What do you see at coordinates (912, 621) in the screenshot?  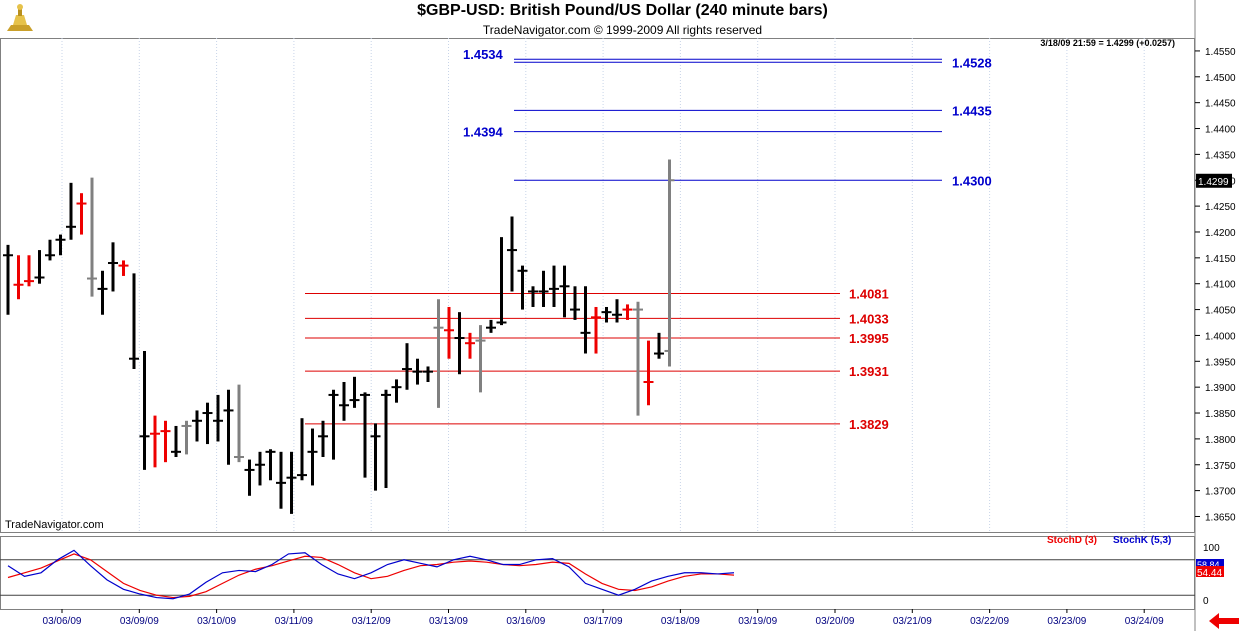 I see `date-label: 03/21/09` at bounding box center [912, 621].